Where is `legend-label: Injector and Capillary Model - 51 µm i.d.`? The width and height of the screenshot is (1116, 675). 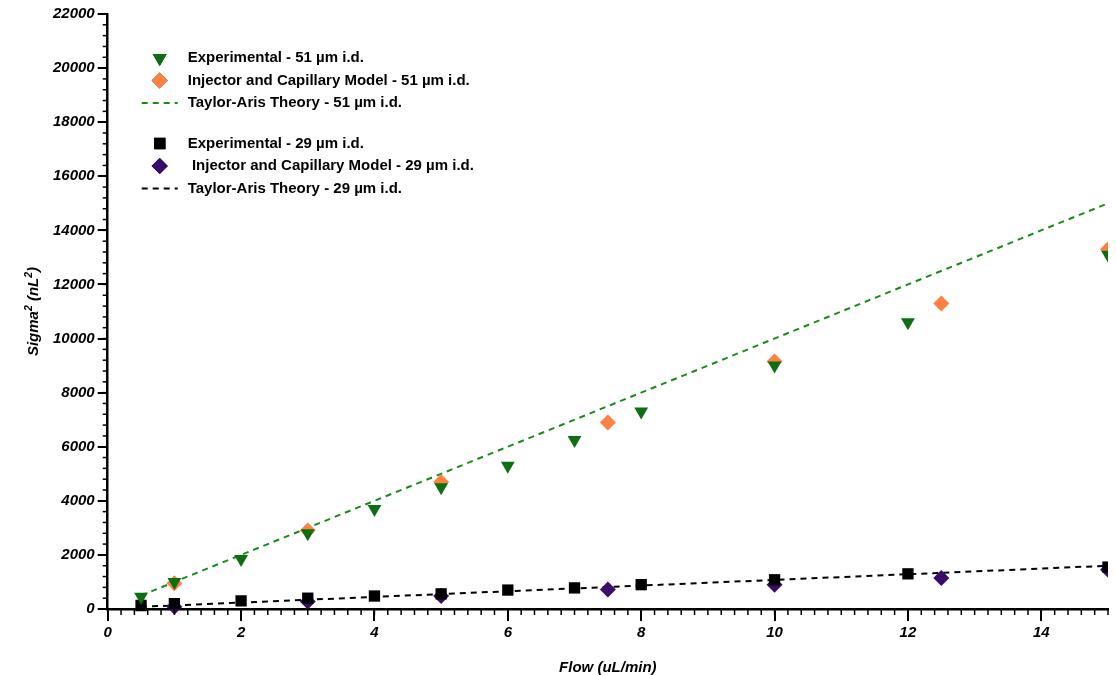
legend-label: Injector and Capillary Model - 51 µm i.d. is located at coordinates (328, 79).